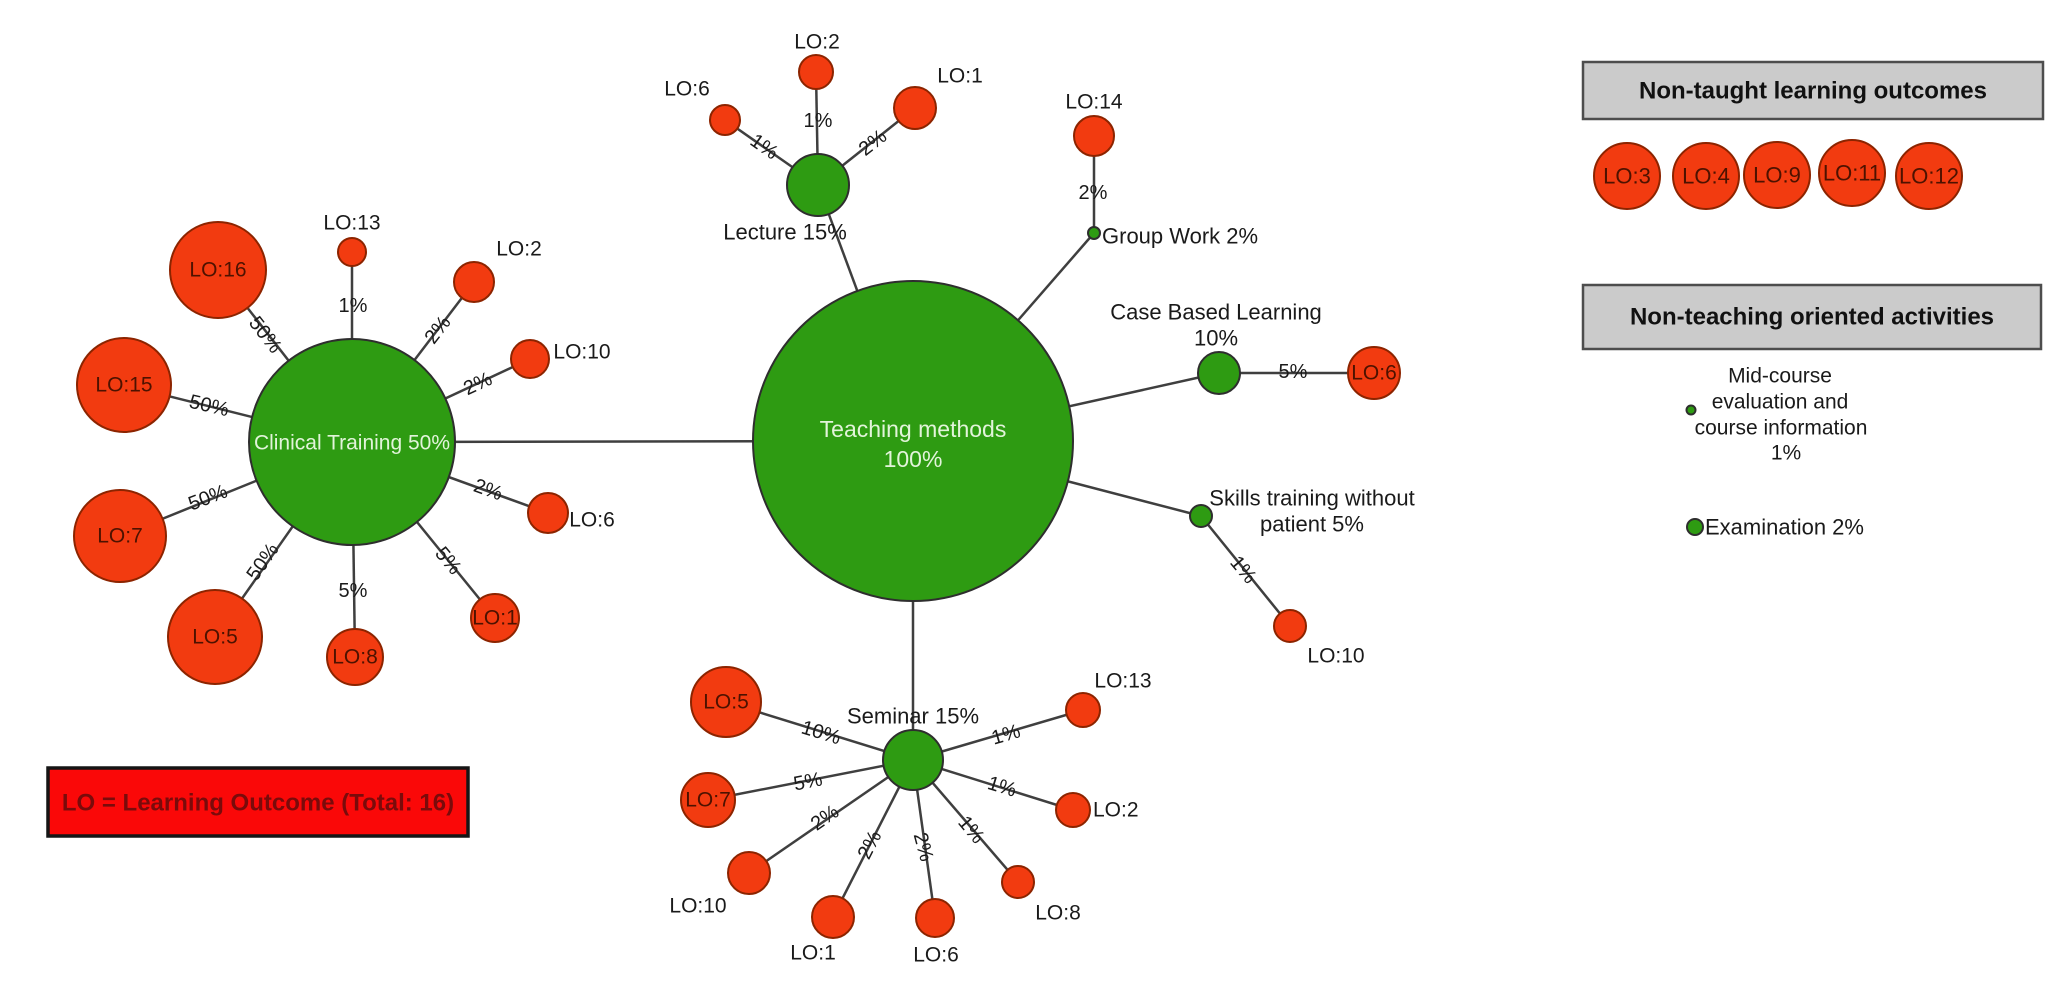 The height and width of the screenshot is (1001, 2059). I want to click on groupwork-lo14-pct: 2%, so click(1093, 193).